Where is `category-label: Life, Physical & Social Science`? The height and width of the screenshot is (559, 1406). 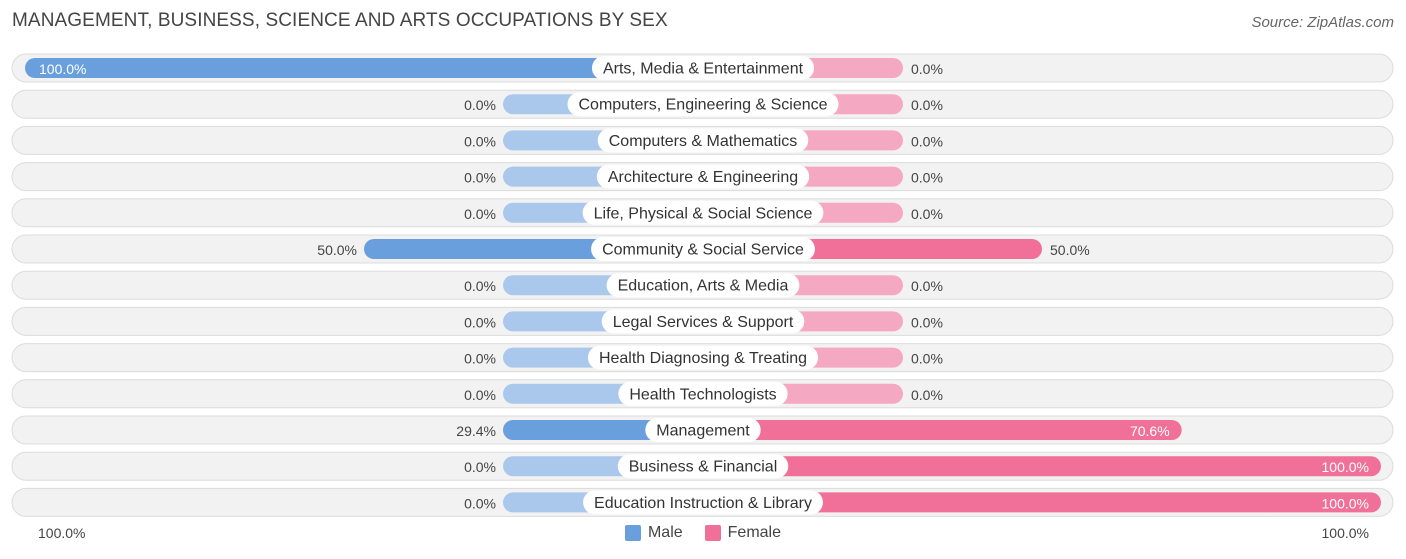 category-label: Life, Physical & Social Science is located at coordinates (703, 213).